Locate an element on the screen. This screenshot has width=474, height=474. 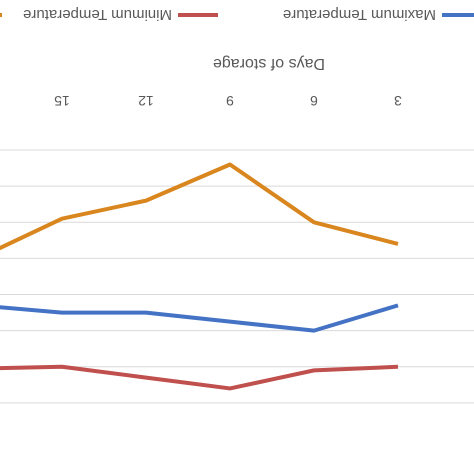
x-tick-label: 12 is located at coordinates (146, 101).